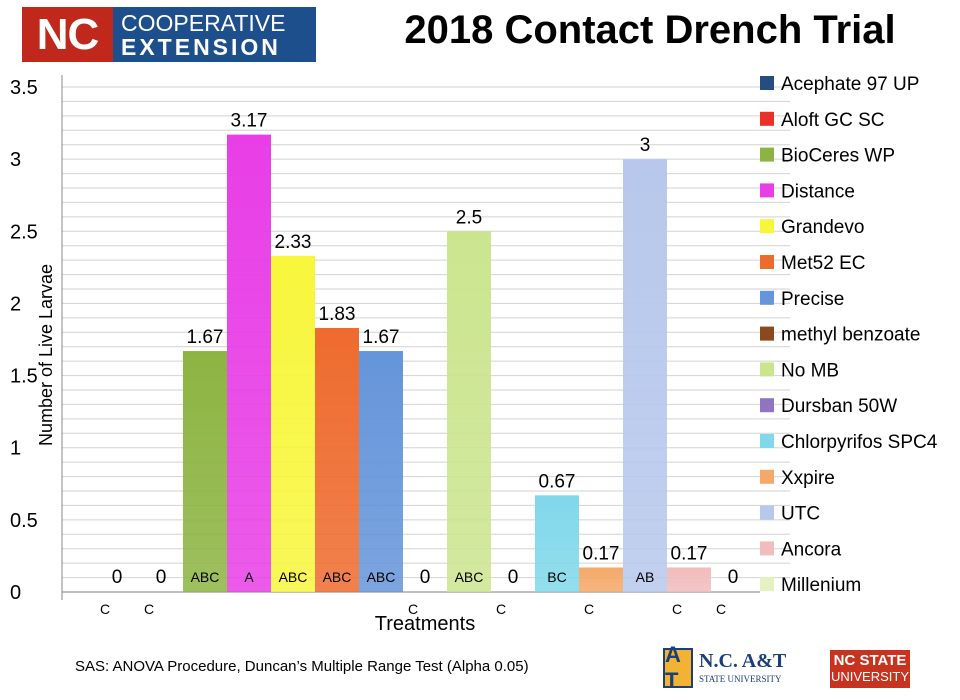 Image resolution: width=960 pixels, height=700 pixels. What do you see at coordinates (381, 471) in the screenshot?
I see `bar-precise` at bounding box center [381, 471].